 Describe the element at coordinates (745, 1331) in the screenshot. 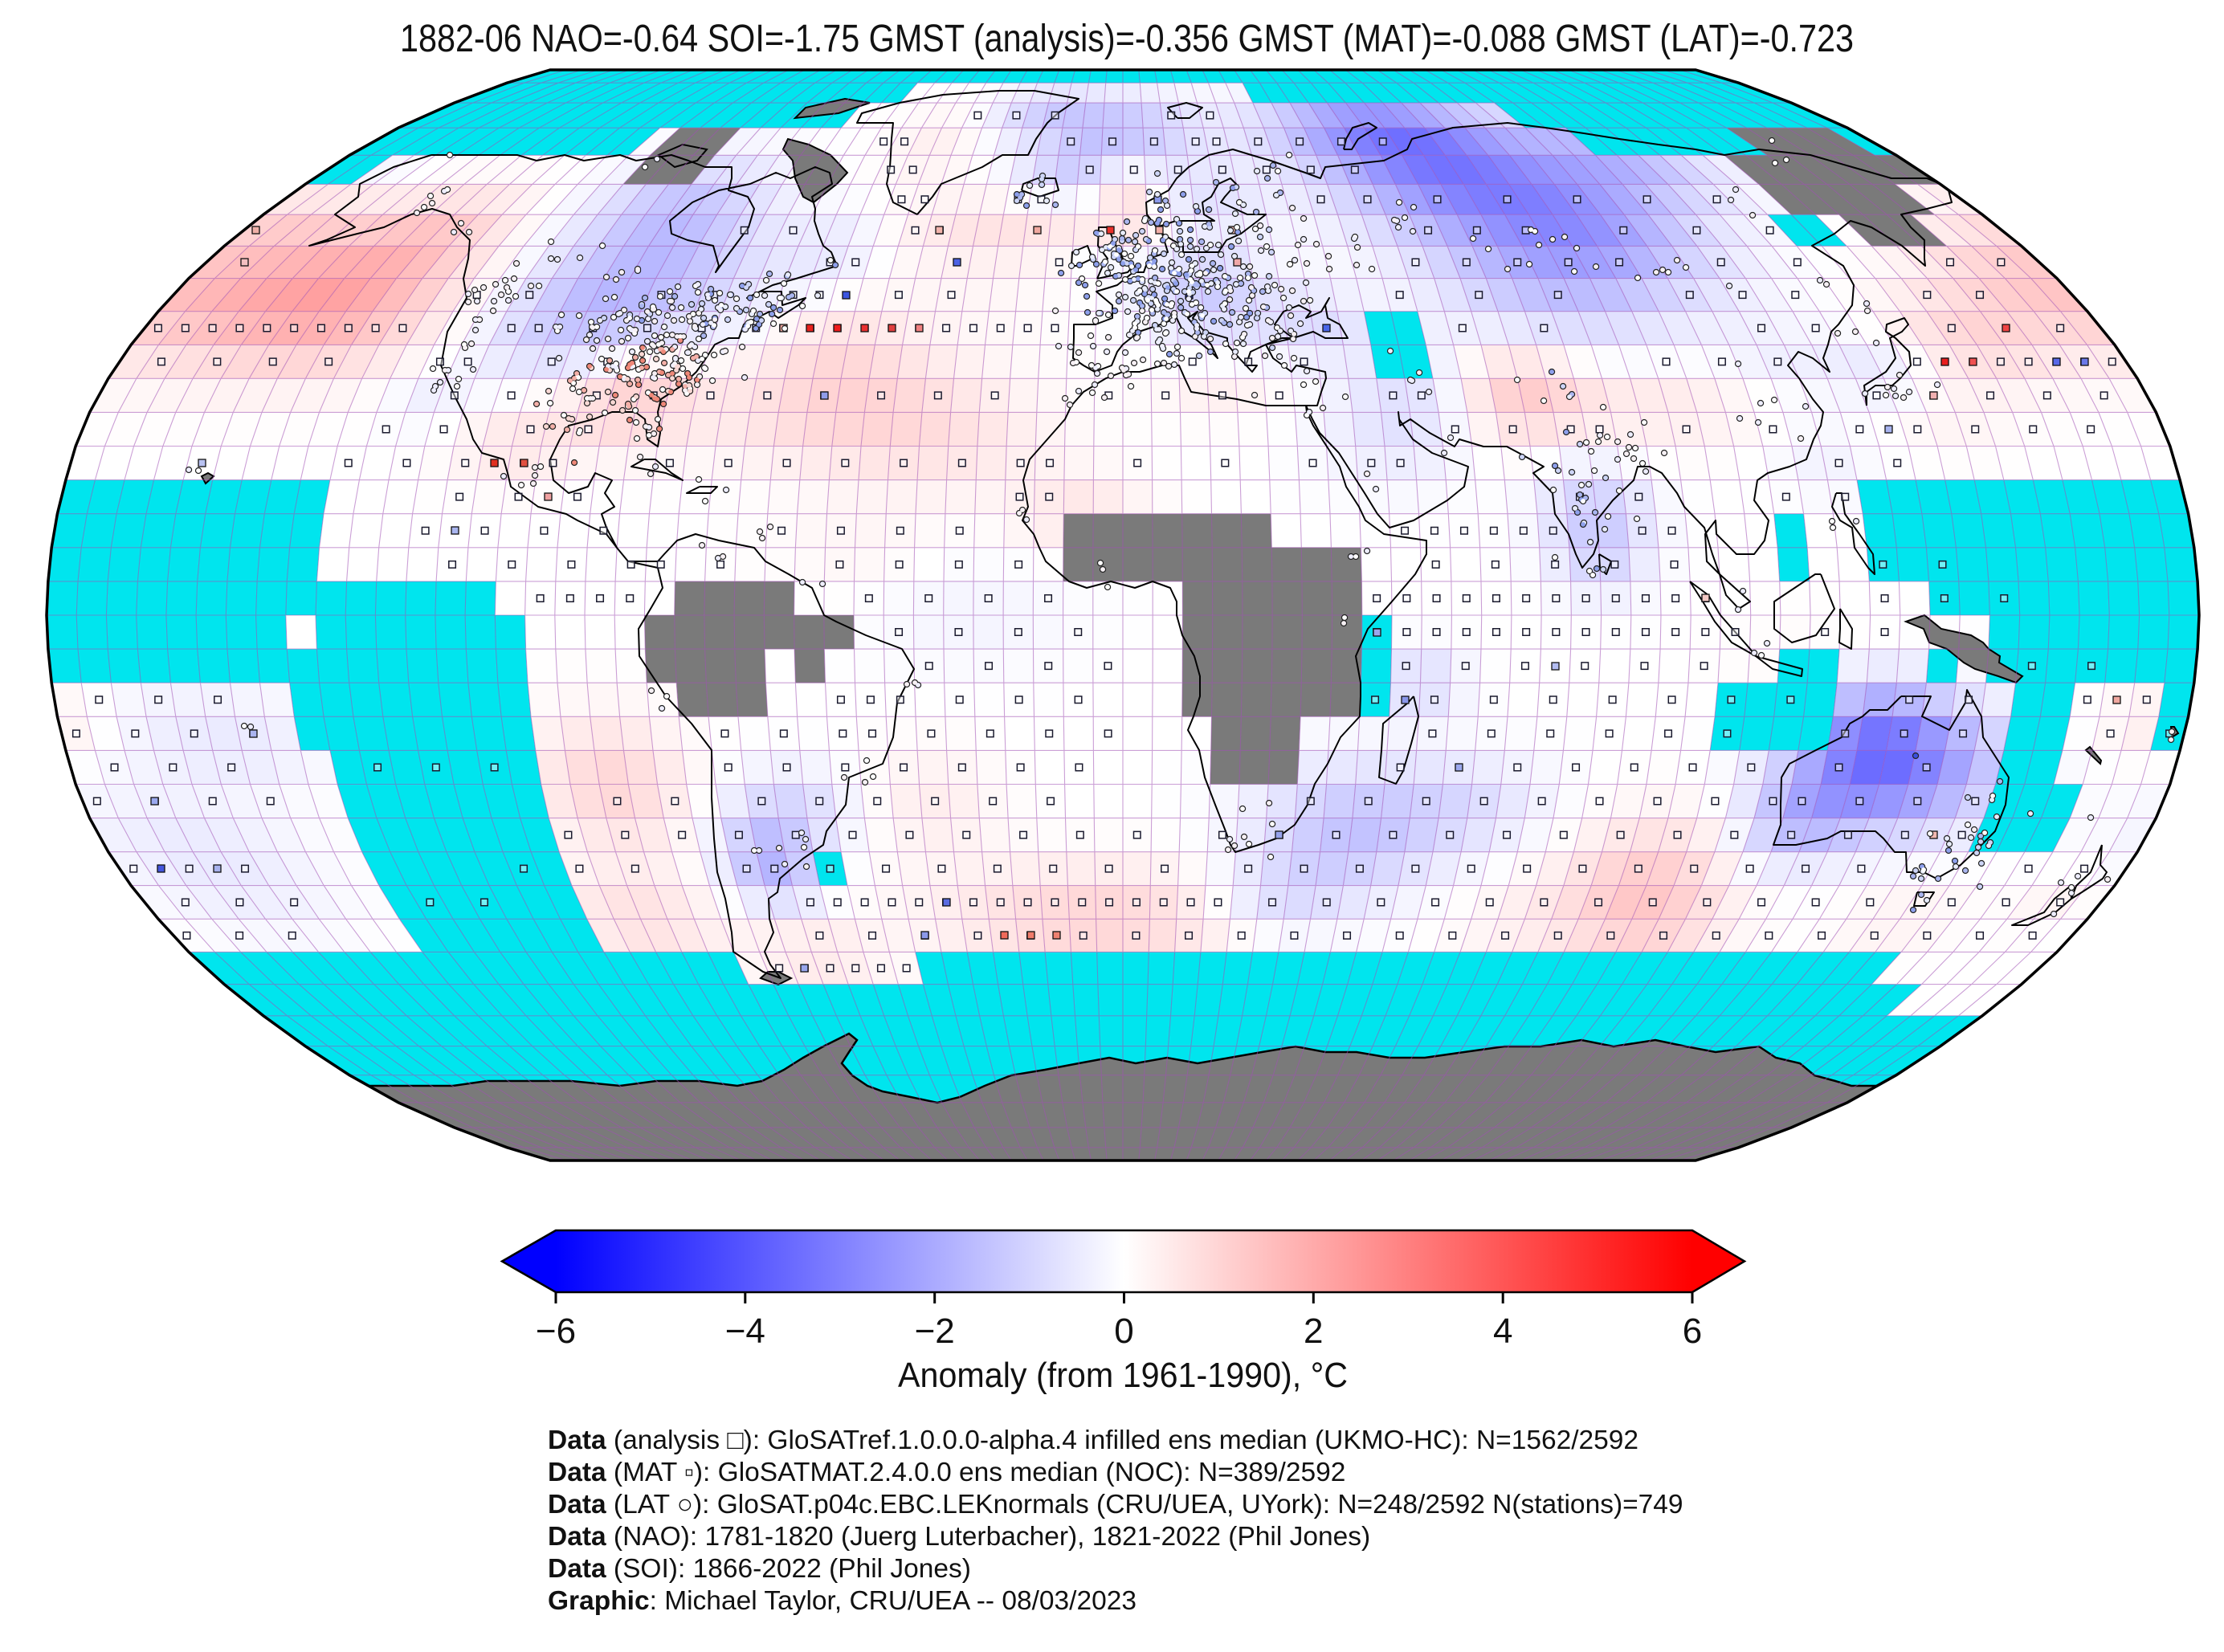

I see `svg-text: −4` at that location.